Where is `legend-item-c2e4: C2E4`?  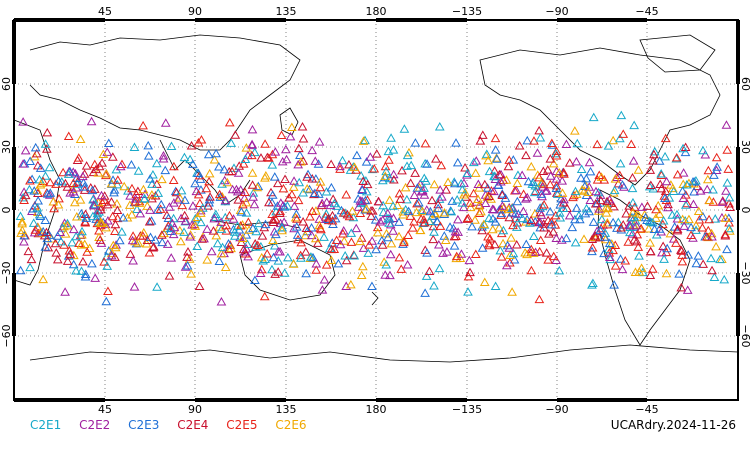
legend-item-c2e4: C2E4 is located at coordinates (193, 425).